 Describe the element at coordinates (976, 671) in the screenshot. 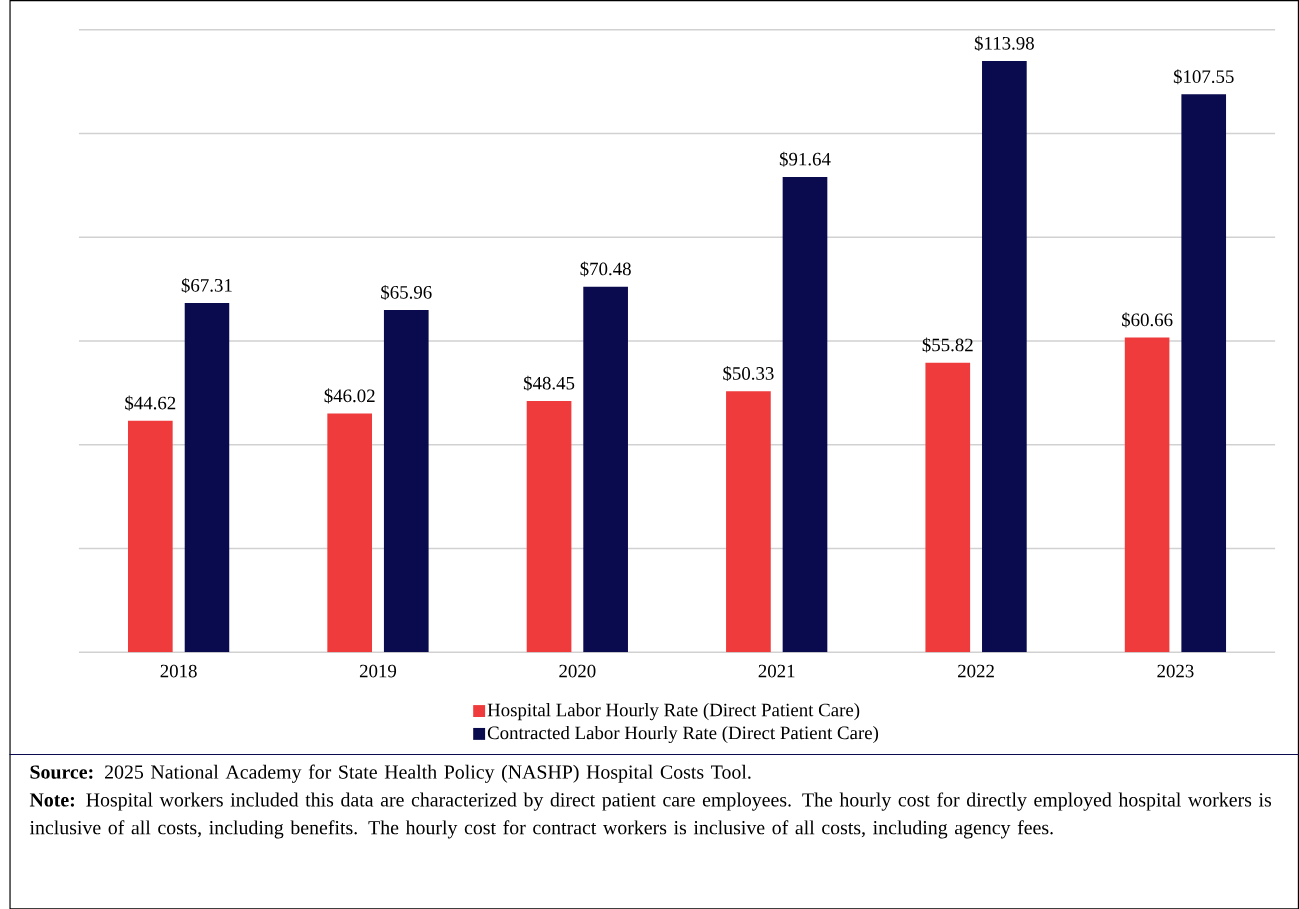

I see `x-tick-label: 2022` at that location.